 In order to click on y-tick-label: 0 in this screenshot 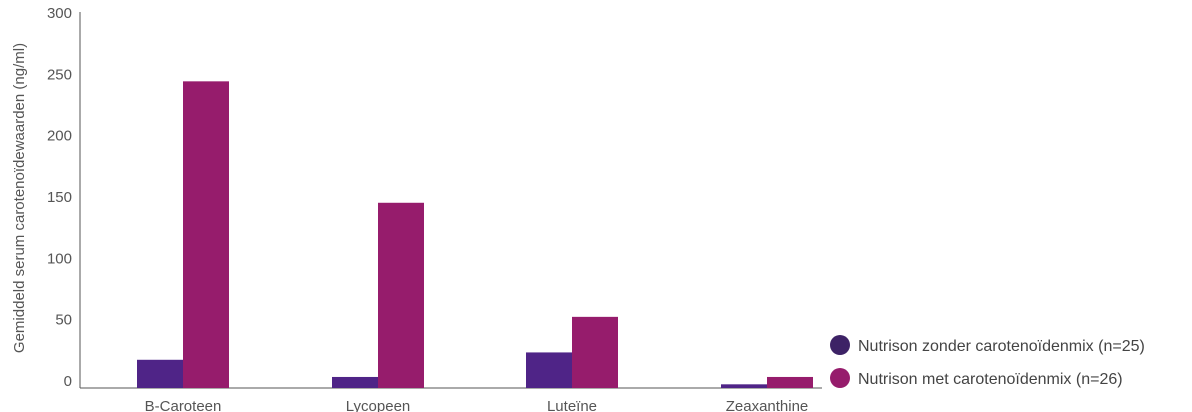, I will do `click(68, 381)`.